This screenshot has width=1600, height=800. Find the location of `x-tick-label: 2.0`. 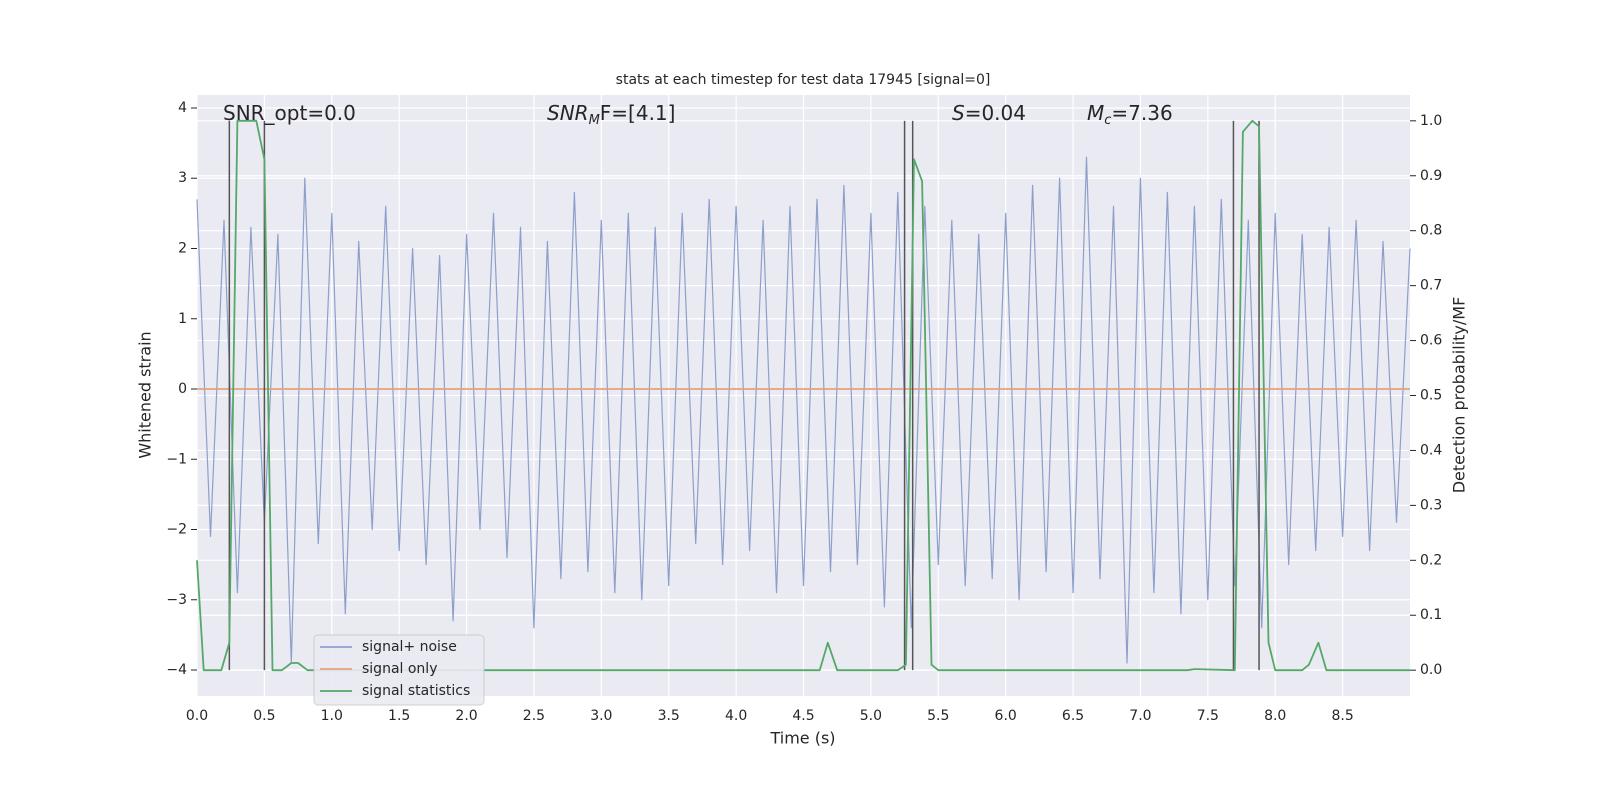

x-tick-label: 2.0 is located at coordinates (466, 716).